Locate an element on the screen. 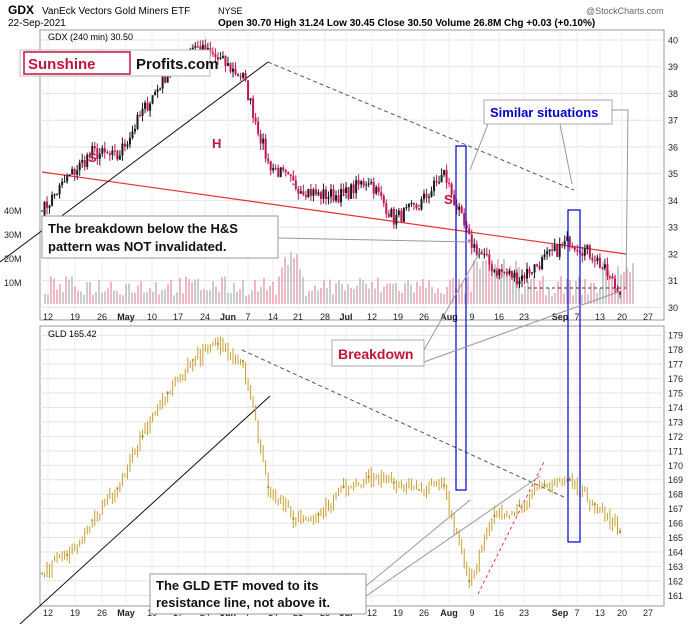 The image size is (700, 629). support-line-bottom is located at coordinates (145, 510).